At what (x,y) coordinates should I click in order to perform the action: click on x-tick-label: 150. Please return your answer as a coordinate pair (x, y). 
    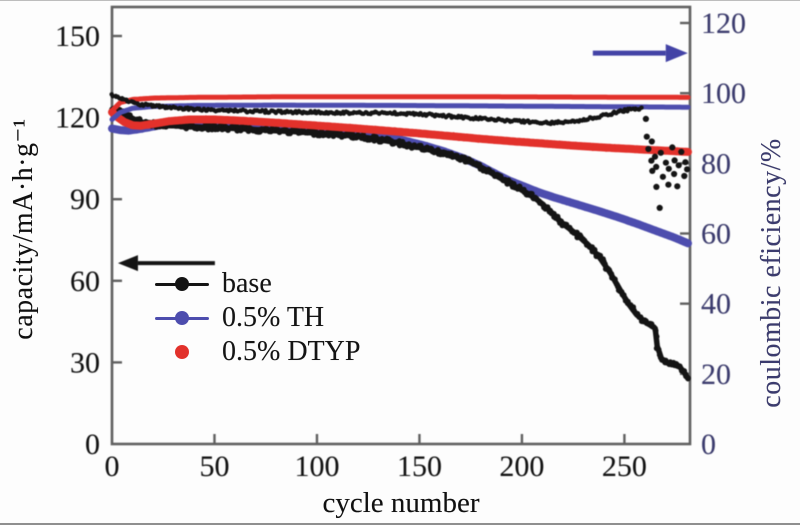
    Looking at the image, I should click on (419, 466).